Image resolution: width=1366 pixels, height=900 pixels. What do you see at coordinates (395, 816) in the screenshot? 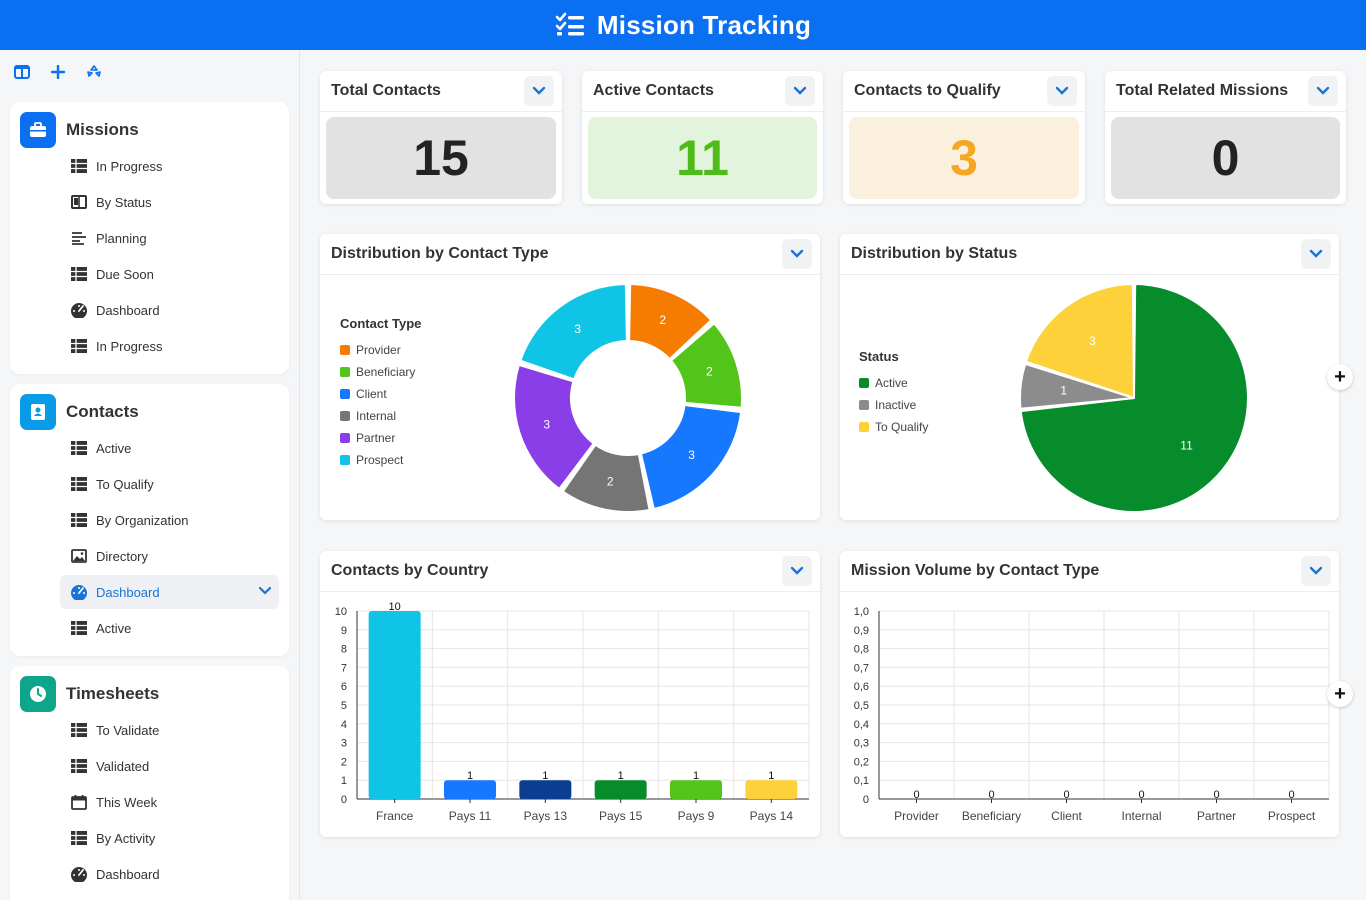
I see `x-tick-label: France` at bounding box center [395, 816].